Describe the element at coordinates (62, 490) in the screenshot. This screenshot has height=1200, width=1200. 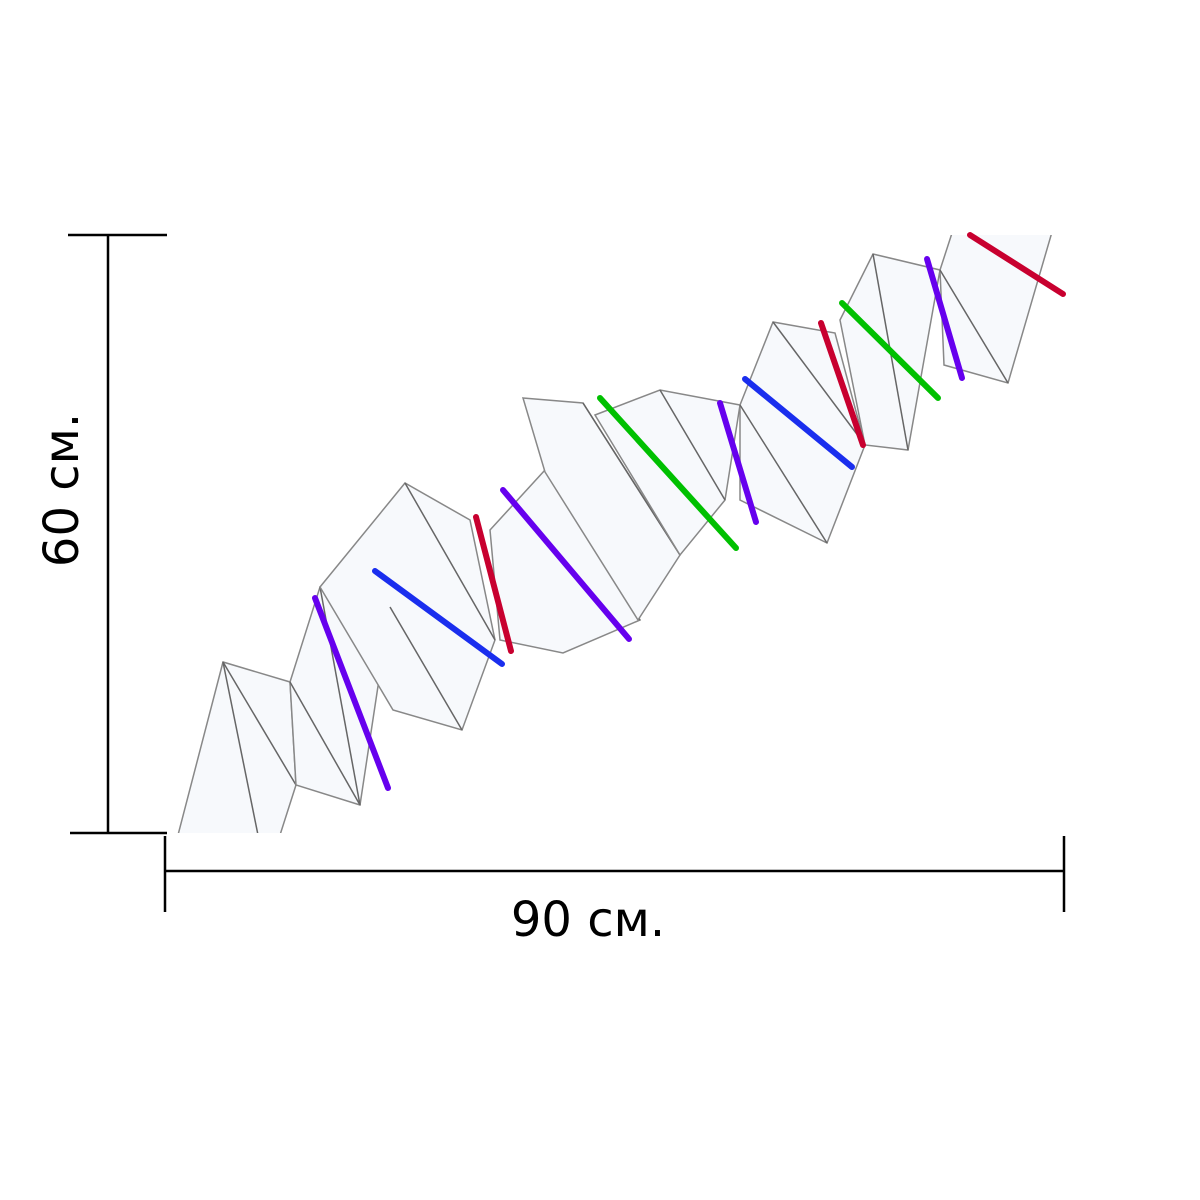
I see `height-label: 60 см.` at that location.